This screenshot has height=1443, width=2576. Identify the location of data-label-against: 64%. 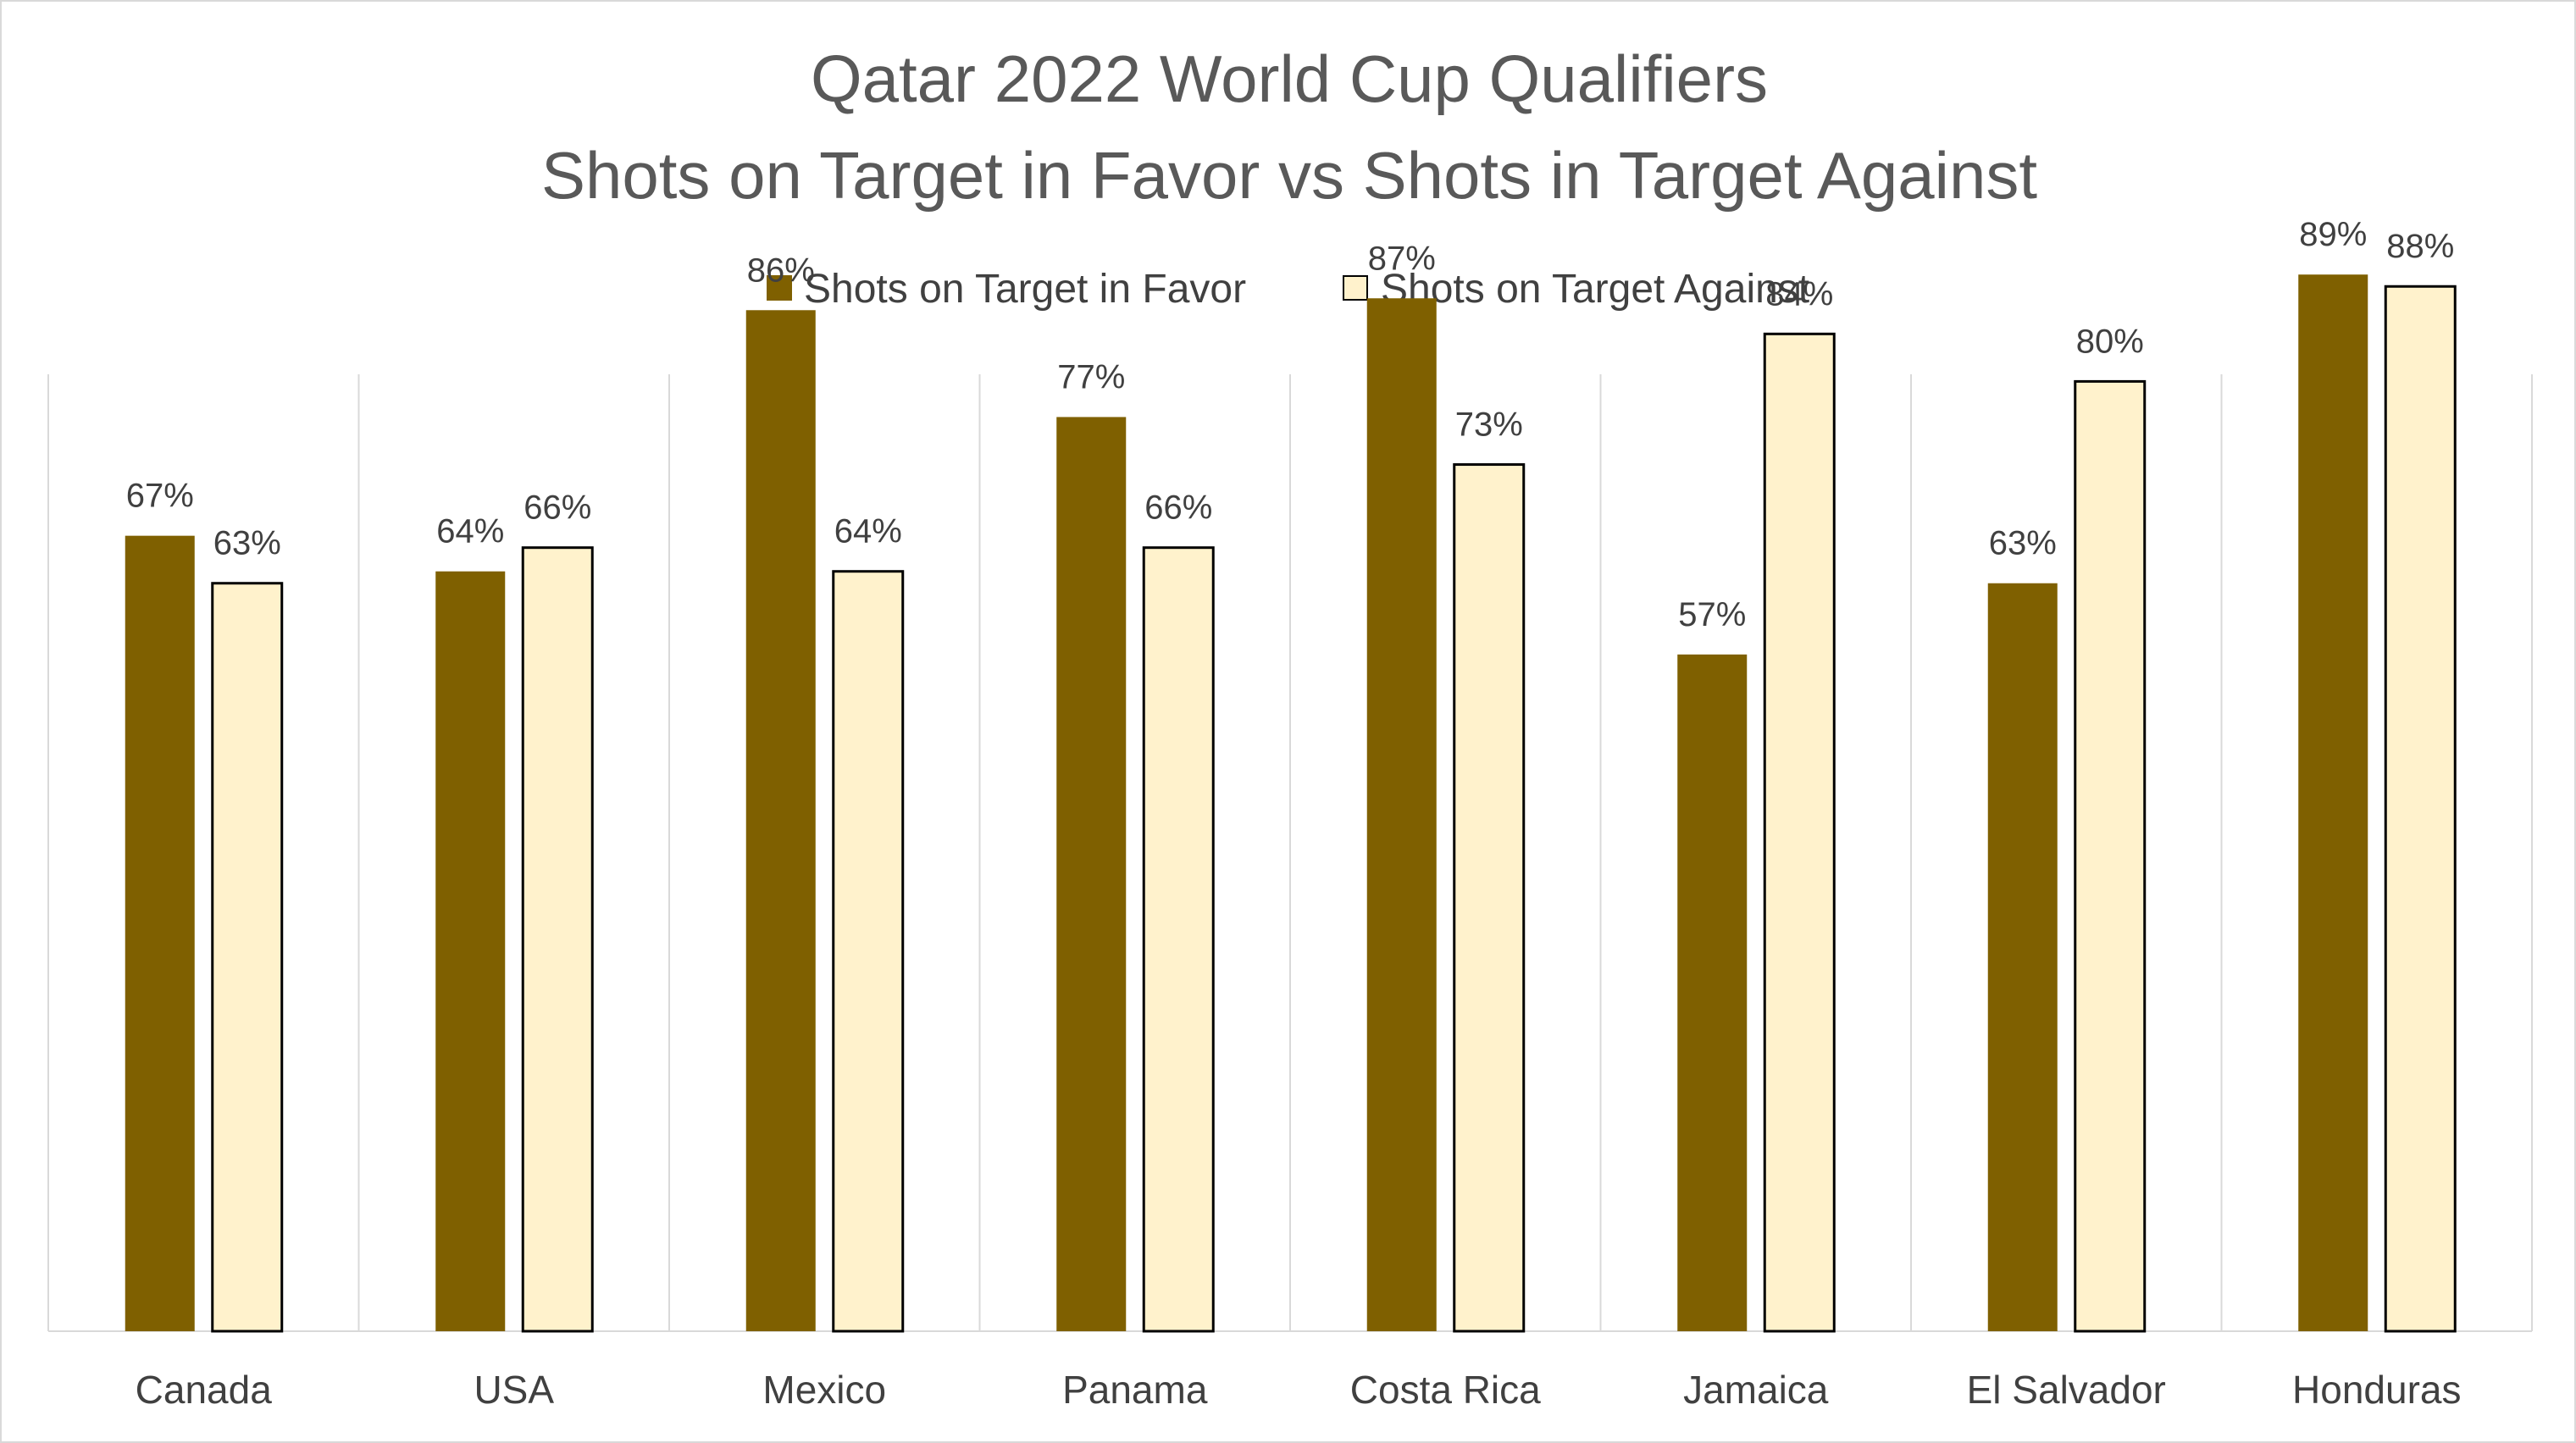
(868, 531).